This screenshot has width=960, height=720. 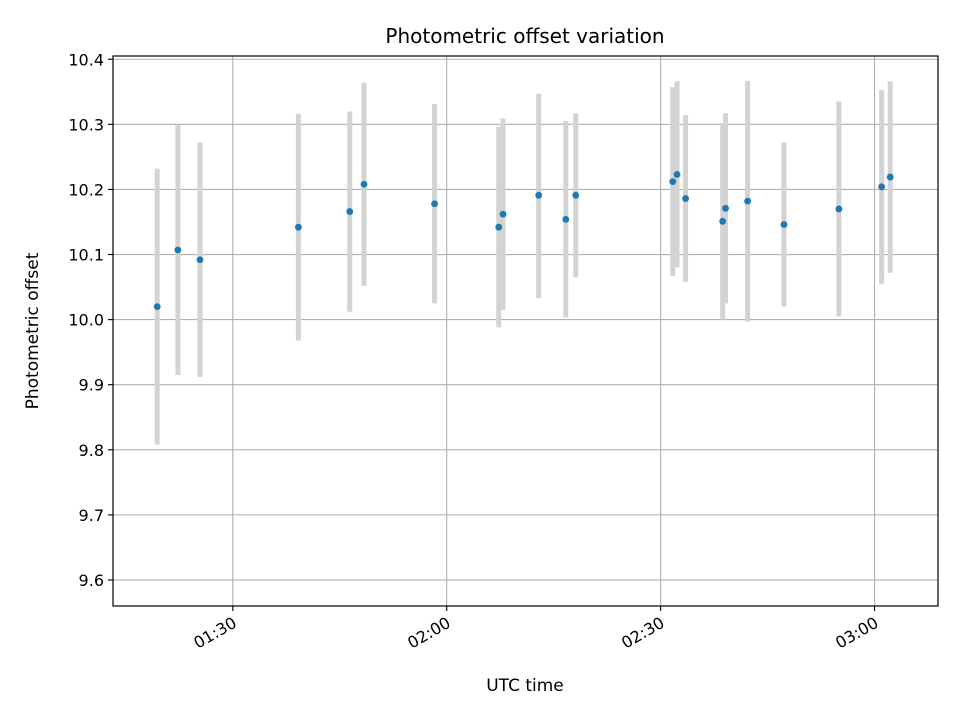 What do you see at coordinates (91, 515) in the screenshot?
I see `y-tick-label: 9.7` at bounding box center [91, 515].